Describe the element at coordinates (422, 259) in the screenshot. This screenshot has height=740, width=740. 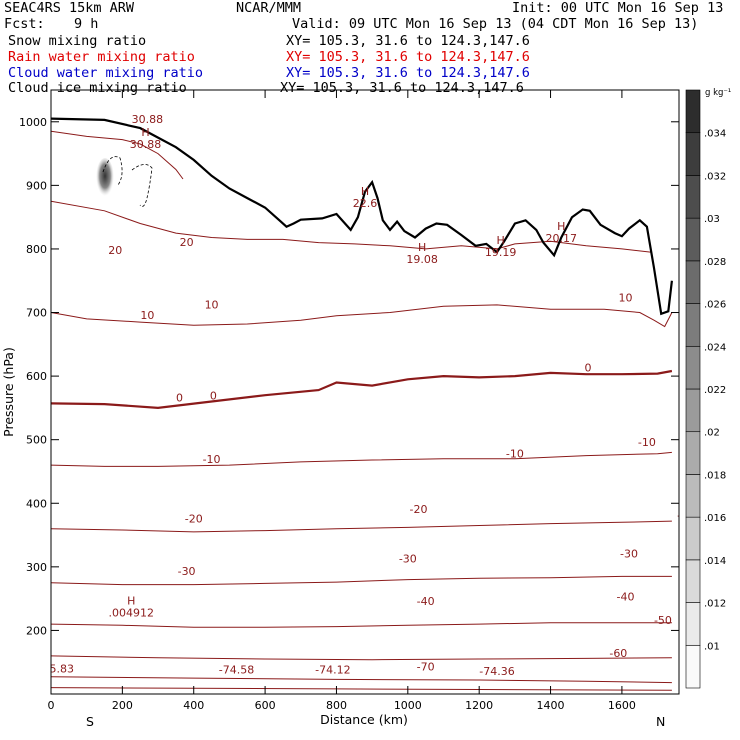
I see `extremum-value: 19.08` at that location.